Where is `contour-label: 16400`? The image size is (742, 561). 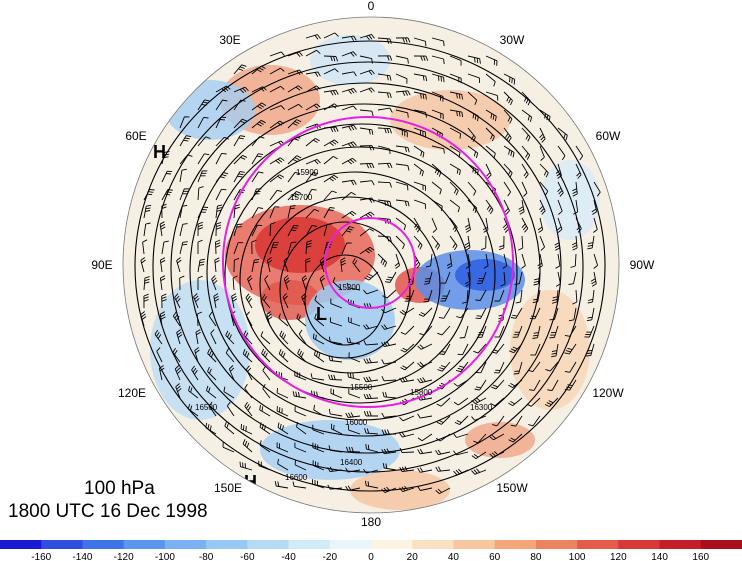
contour-label: 16400 is located at coordinates (351, 462).